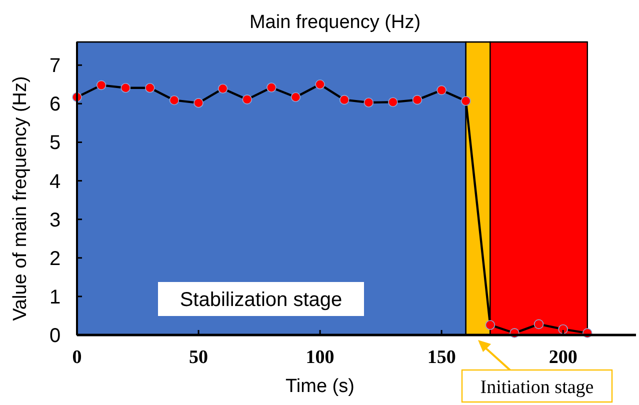 This screenshot has width=639, height=405. What do you see at coordinates (77, 357) in the screenshot?
I see `x-tick-label: 0` at bounding box center [77, 357].